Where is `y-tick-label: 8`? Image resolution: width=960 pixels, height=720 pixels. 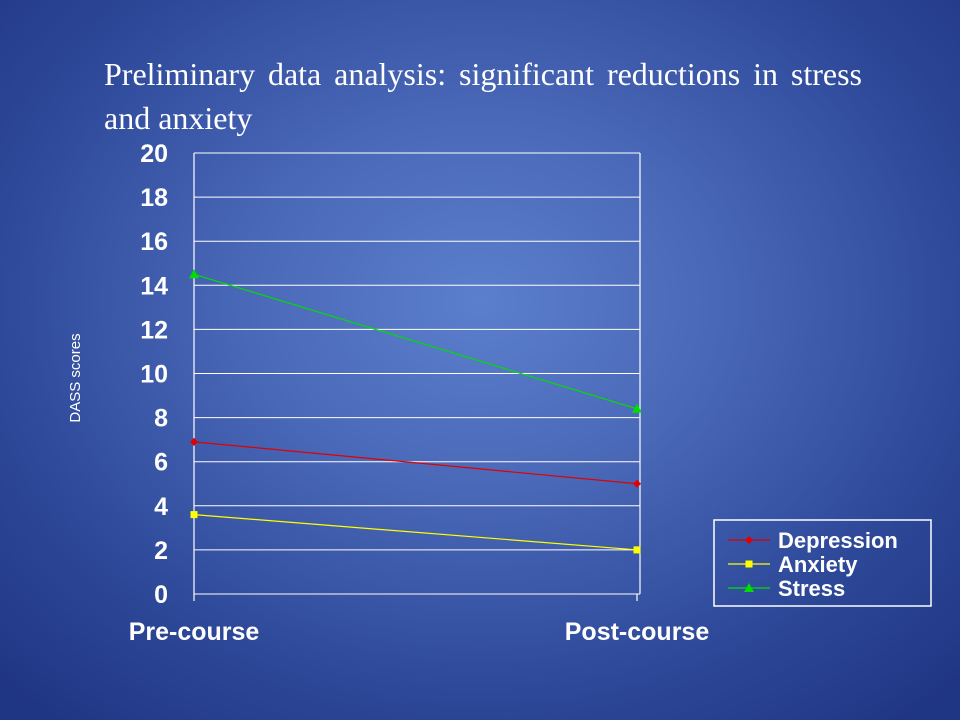 y-tick-label: 8 is located at coordinates (161, 419).